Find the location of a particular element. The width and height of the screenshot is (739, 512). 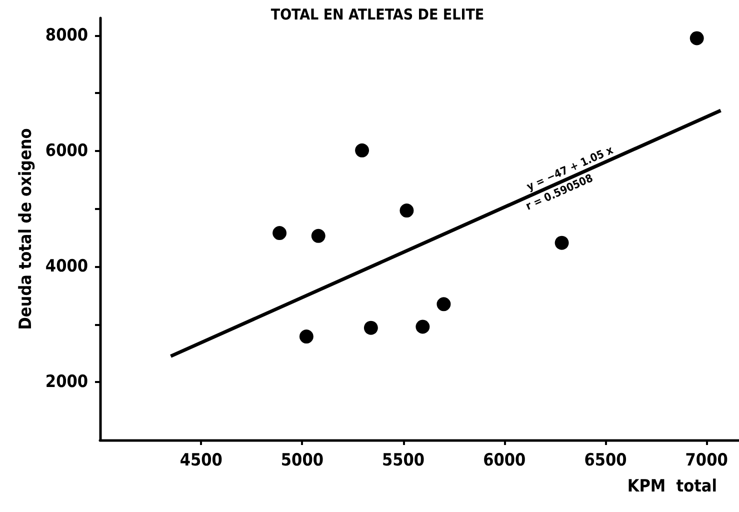

x-tick-label: 5500 is located at coordinates (403, 460).